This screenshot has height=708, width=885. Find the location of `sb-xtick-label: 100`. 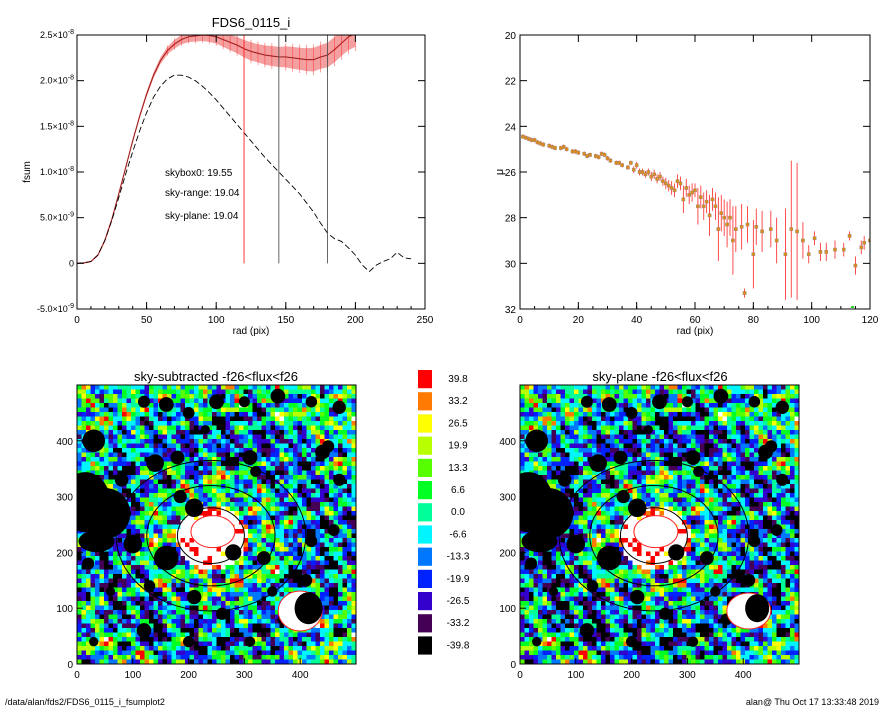

sb-xtick-label: 100 is located at coordinates (811, 320).